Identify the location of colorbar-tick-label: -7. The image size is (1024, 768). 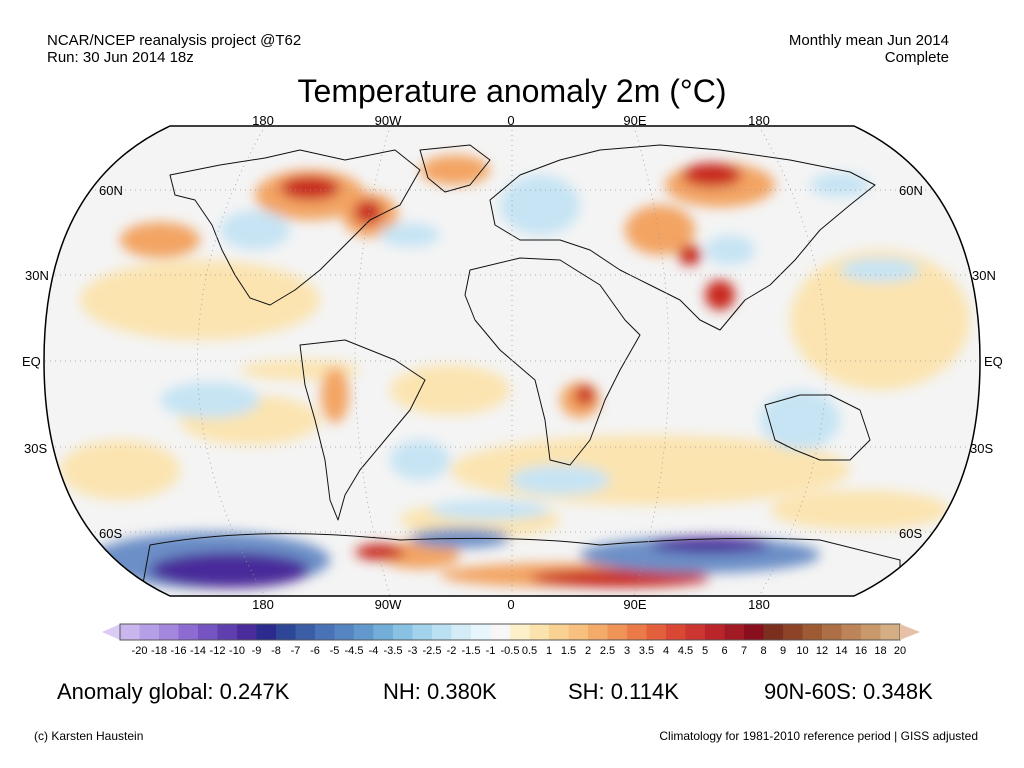
(295, 651).